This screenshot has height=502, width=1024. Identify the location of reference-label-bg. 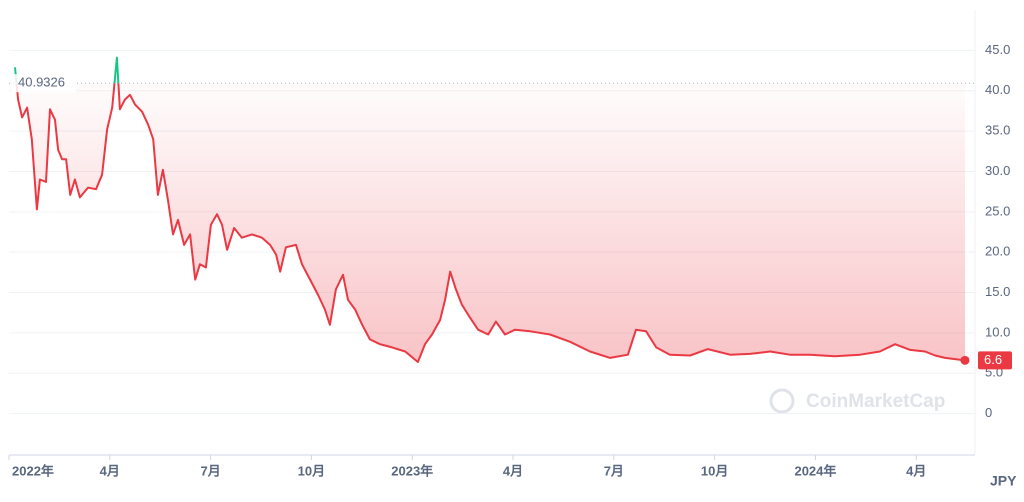
(44, 83).